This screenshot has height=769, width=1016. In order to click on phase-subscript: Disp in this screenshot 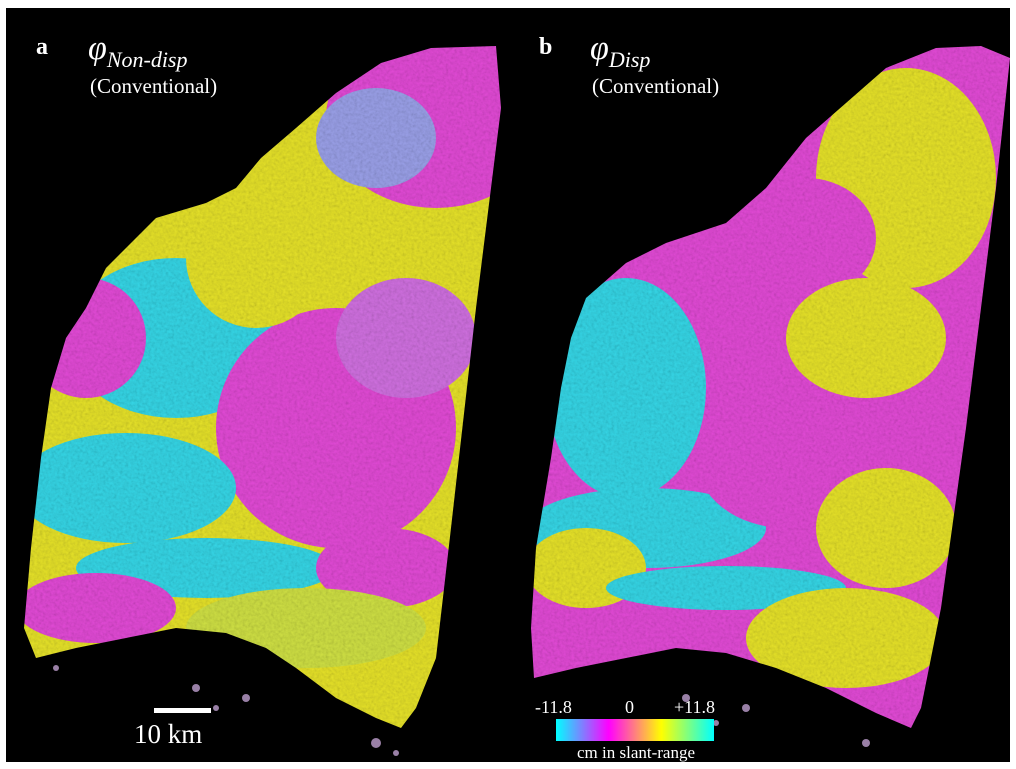, I will do `click(629, 59)`.